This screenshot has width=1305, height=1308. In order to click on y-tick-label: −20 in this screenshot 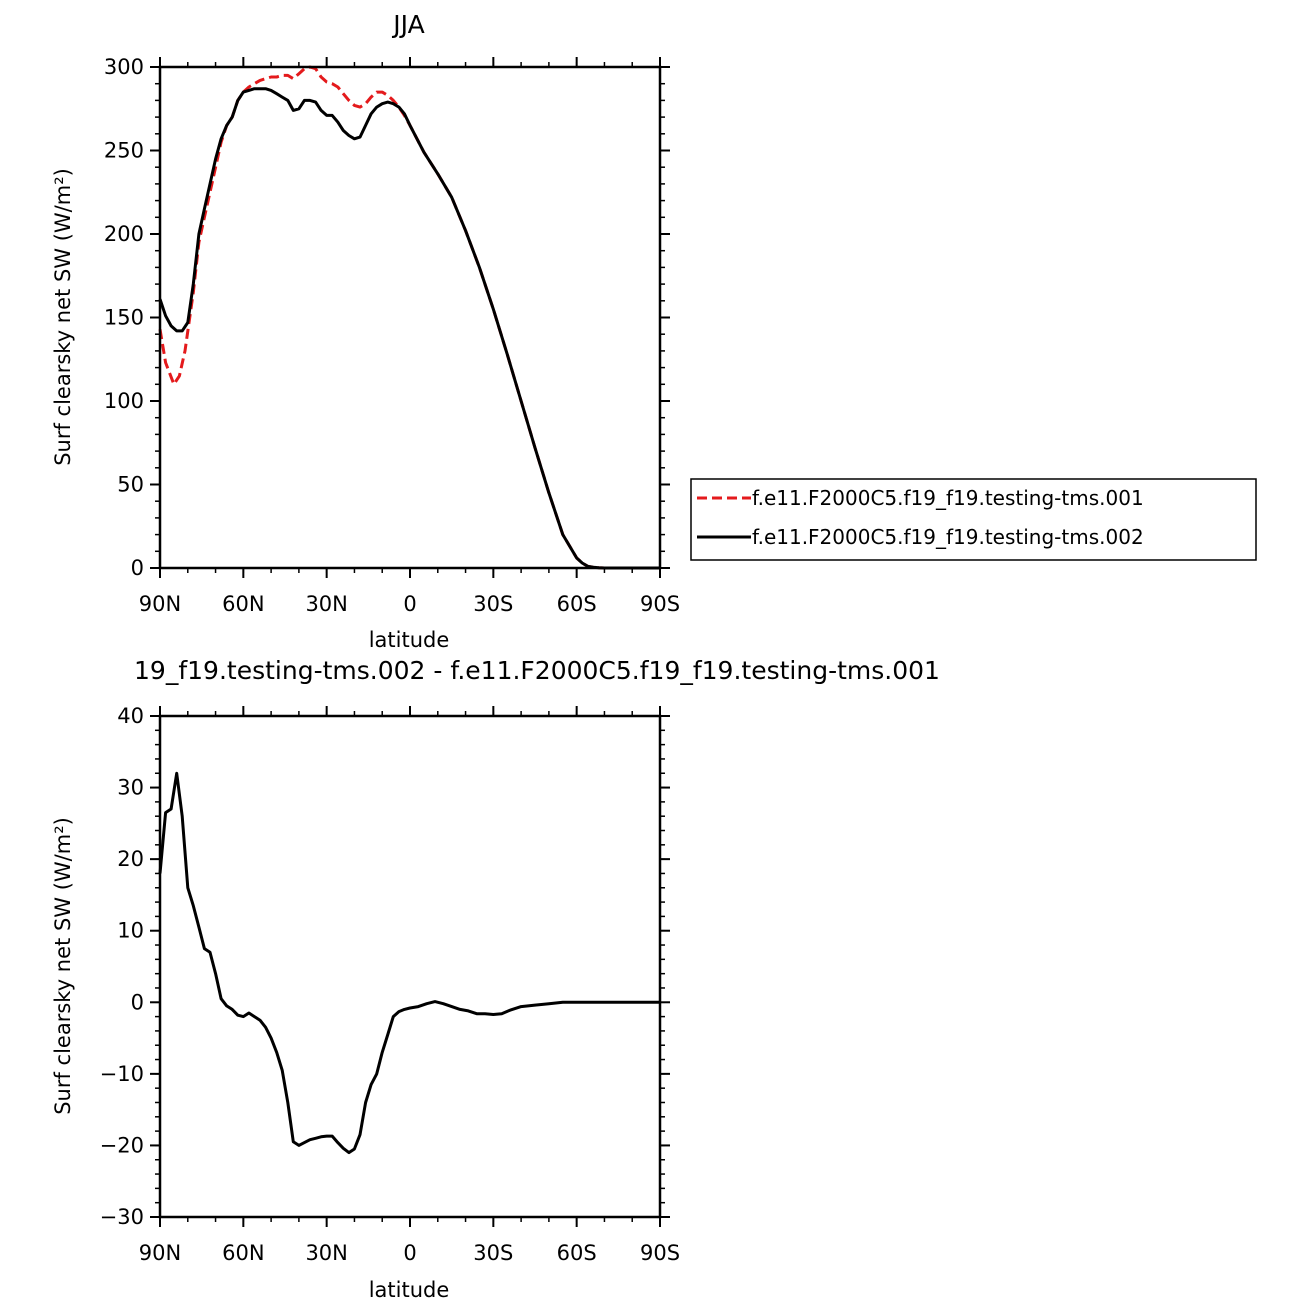, I will do `click(122, 1145)`.